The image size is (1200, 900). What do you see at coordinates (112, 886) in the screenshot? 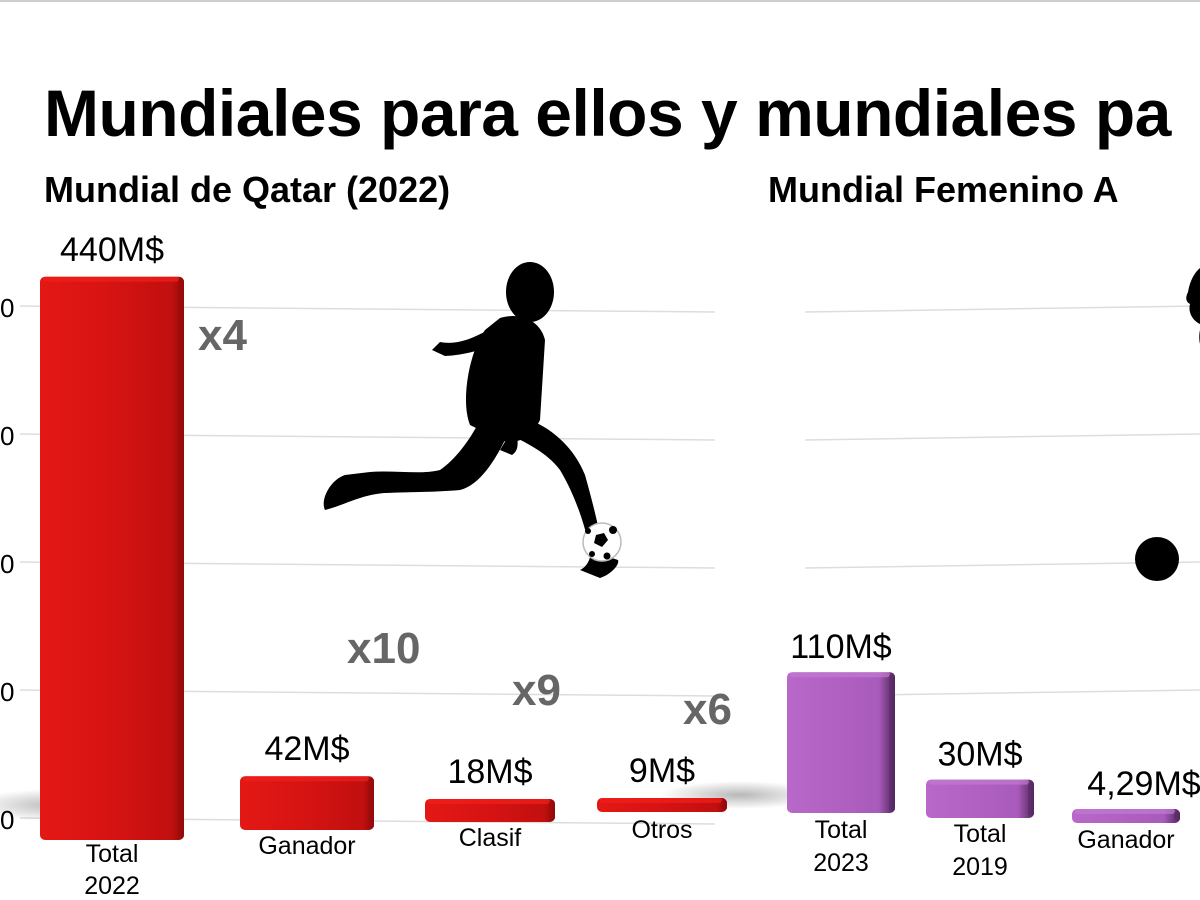
I see `category-label: 2022` at bounding box center [112, 886].